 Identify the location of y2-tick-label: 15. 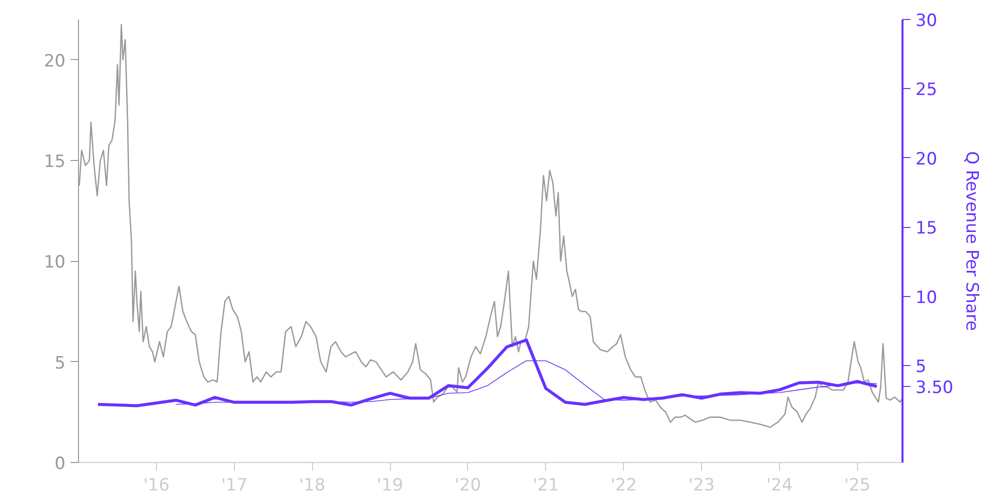
(927, 228).